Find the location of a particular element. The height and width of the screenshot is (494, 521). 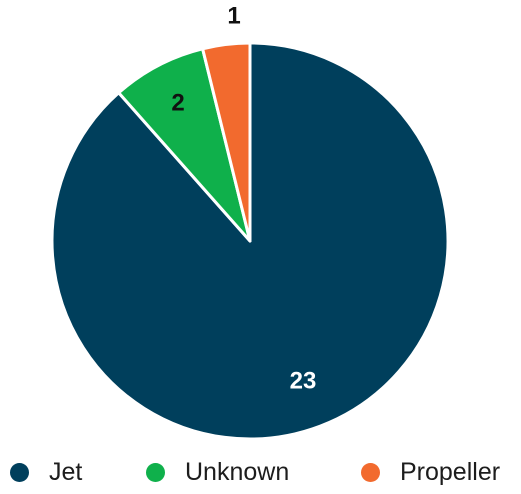

chart-legend: Jet Unknown Propeller is located at coordinates (260, 472).